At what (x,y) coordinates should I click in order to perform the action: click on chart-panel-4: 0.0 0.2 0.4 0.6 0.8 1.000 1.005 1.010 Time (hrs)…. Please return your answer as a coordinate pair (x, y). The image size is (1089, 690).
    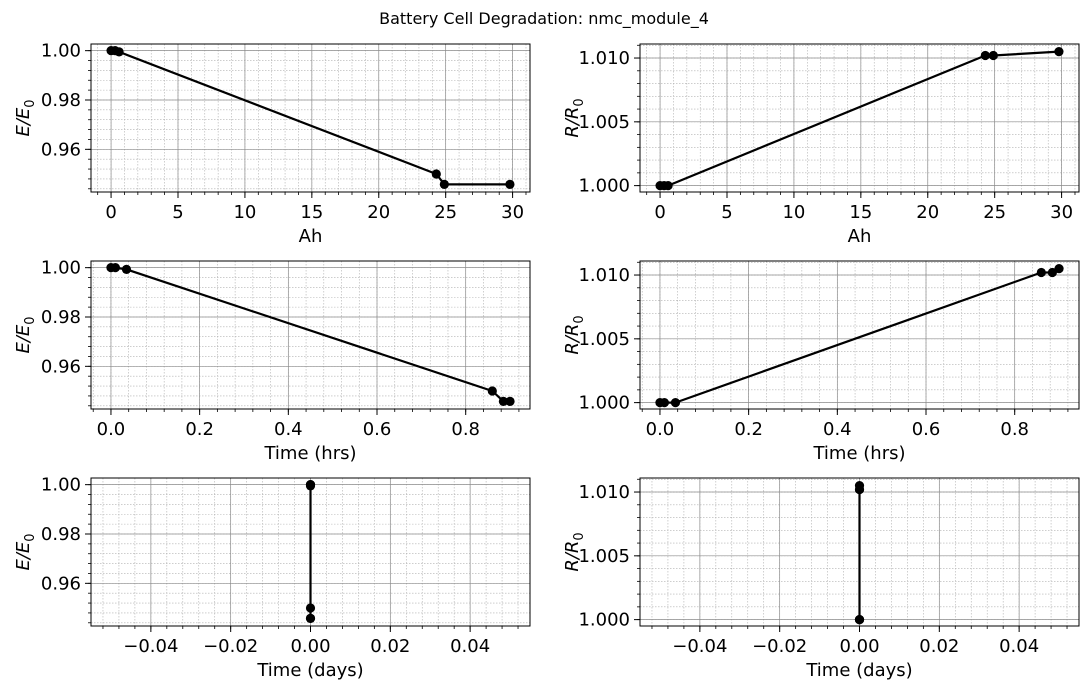
    Looking at the image, I should click on (821, 362).